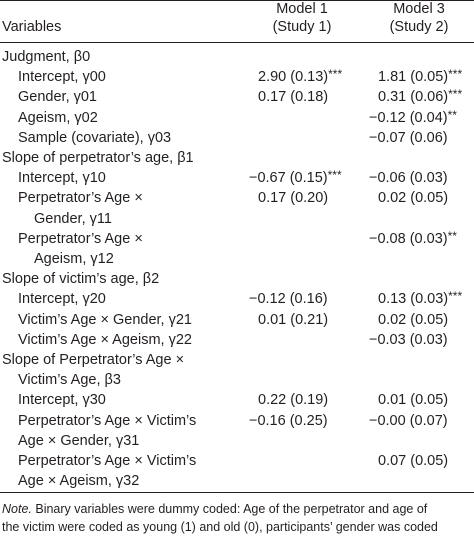 This screenshot has height=536, width=474. What do you see at coordinates (58, 118) in the screenshot?
I see `row-label: Ageism, γ02` at bounding box center [58, 118].